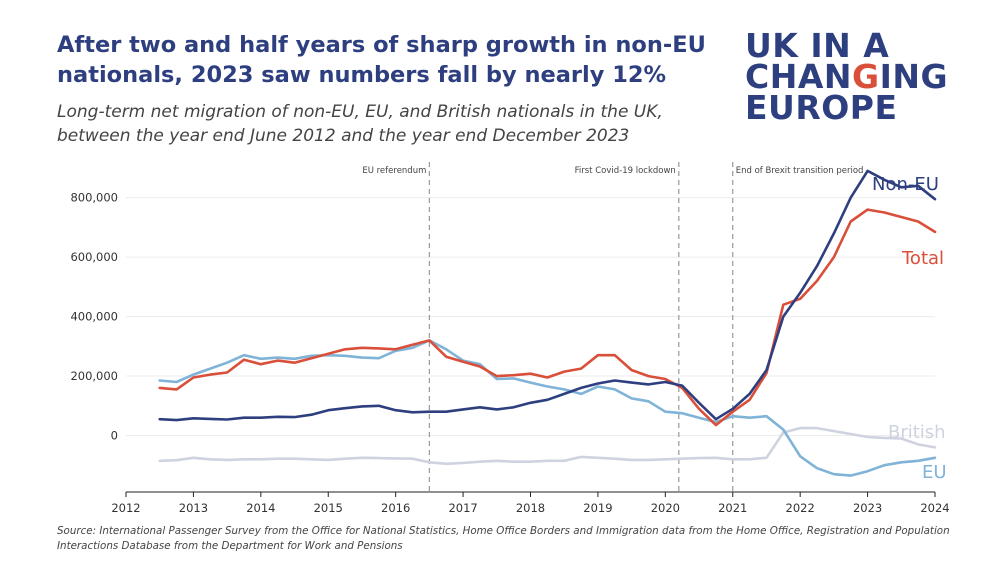 Image resolution: width=1000 pixels, height=585 pixels. I want to click on x-tick-label: 2013, so click(193, 508).